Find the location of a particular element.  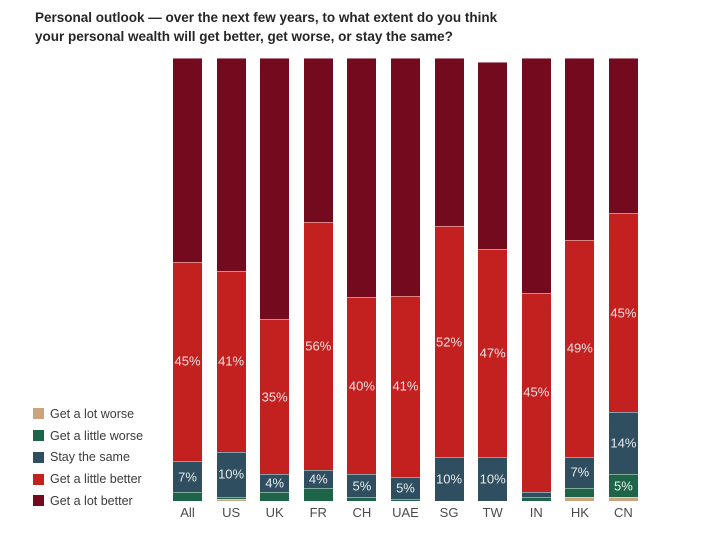

bar-ch: 54%40%5% is located at coordinates (362, 279).